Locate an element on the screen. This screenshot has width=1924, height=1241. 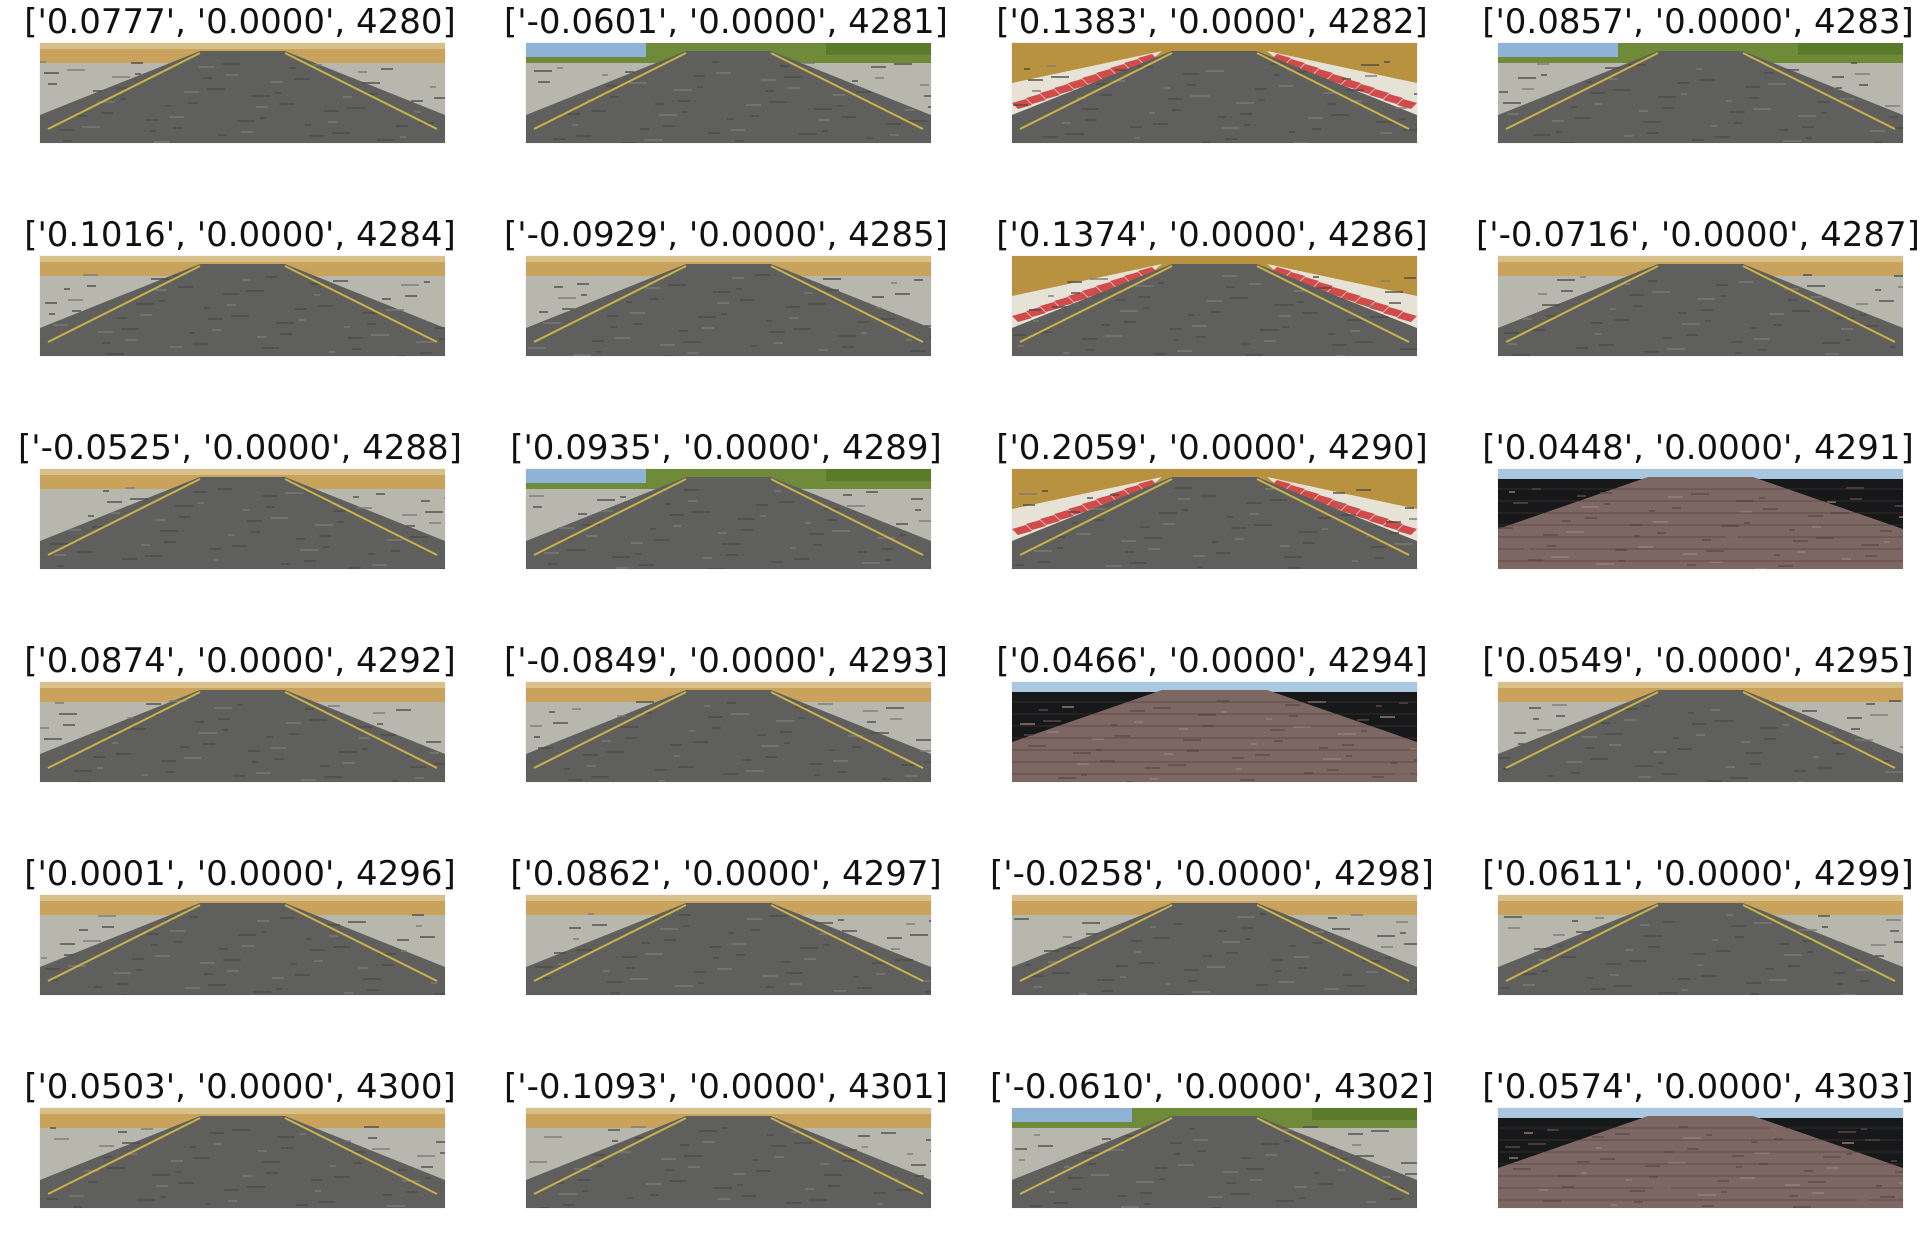
panel-caption: ['0.0574', '0.0000', 4303] is located at coordinates (1698, 1087).